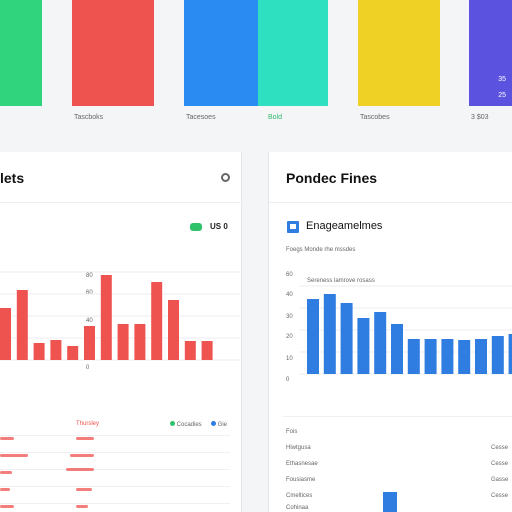 This screenshot has width=512, height=512. Describe the element at coordinates (12, 178) in the screenshot. I see `left-card-title: lets` at that location.